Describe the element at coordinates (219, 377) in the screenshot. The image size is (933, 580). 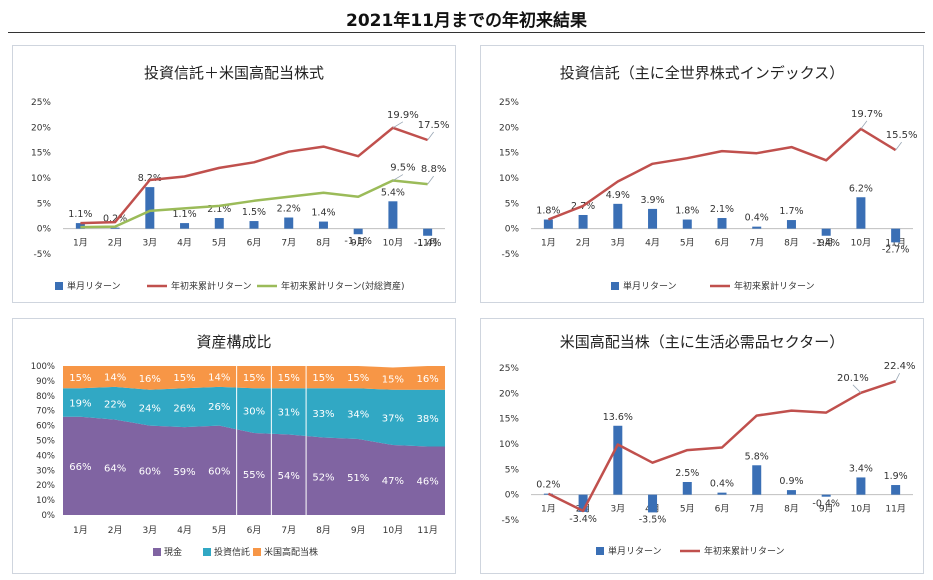
I see `area-data-label: 14%` at that location.